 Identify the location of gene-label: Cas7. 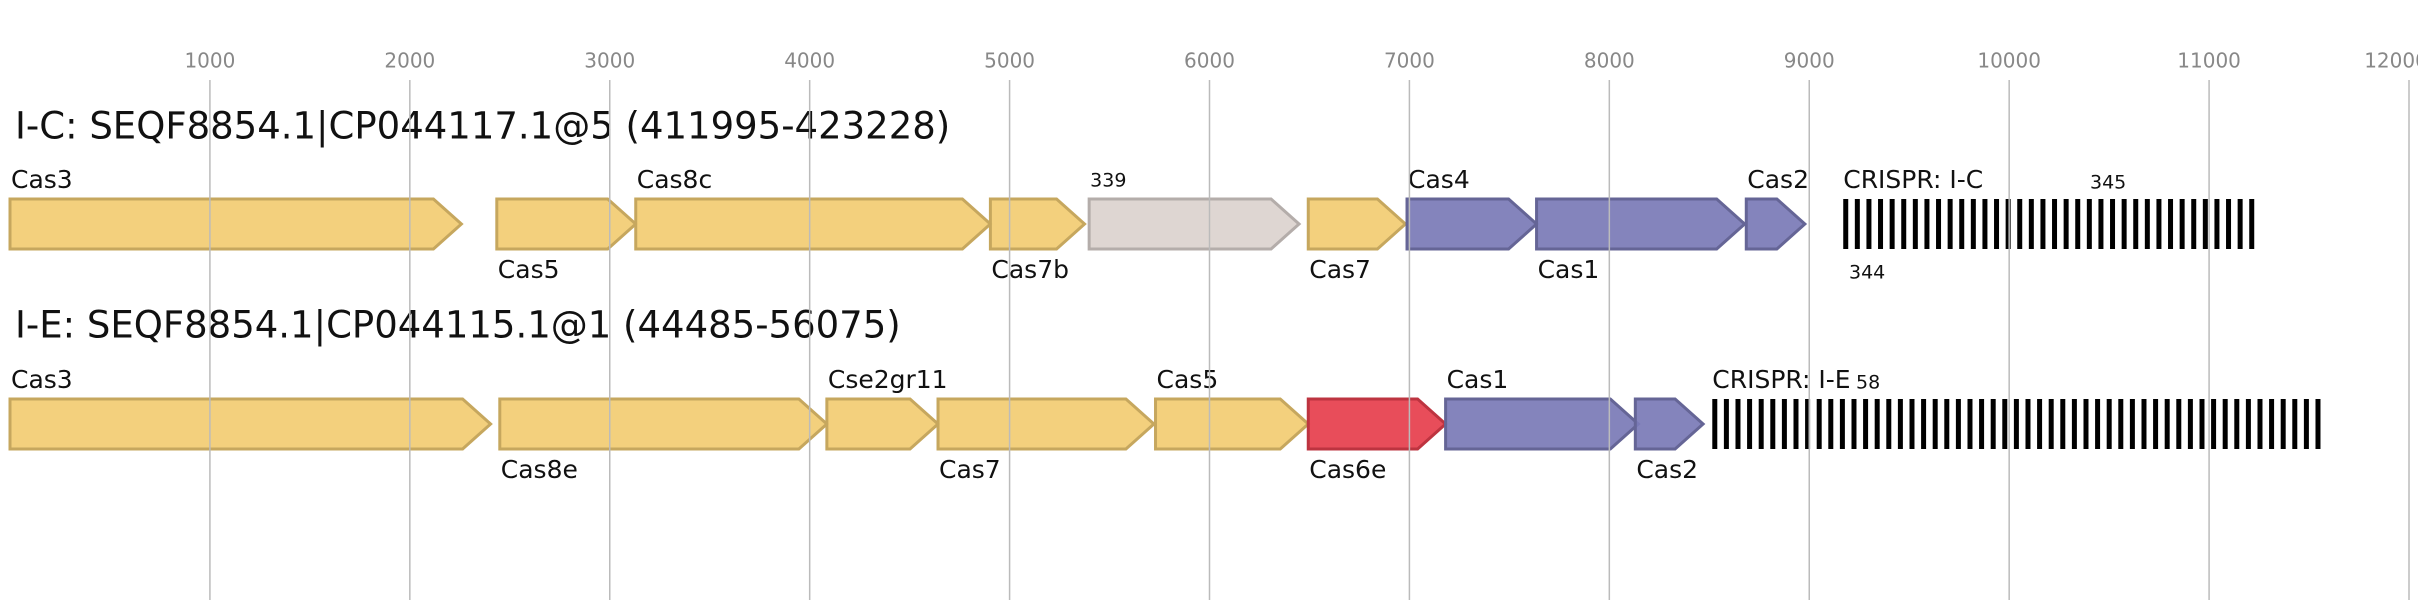
(970, 469).